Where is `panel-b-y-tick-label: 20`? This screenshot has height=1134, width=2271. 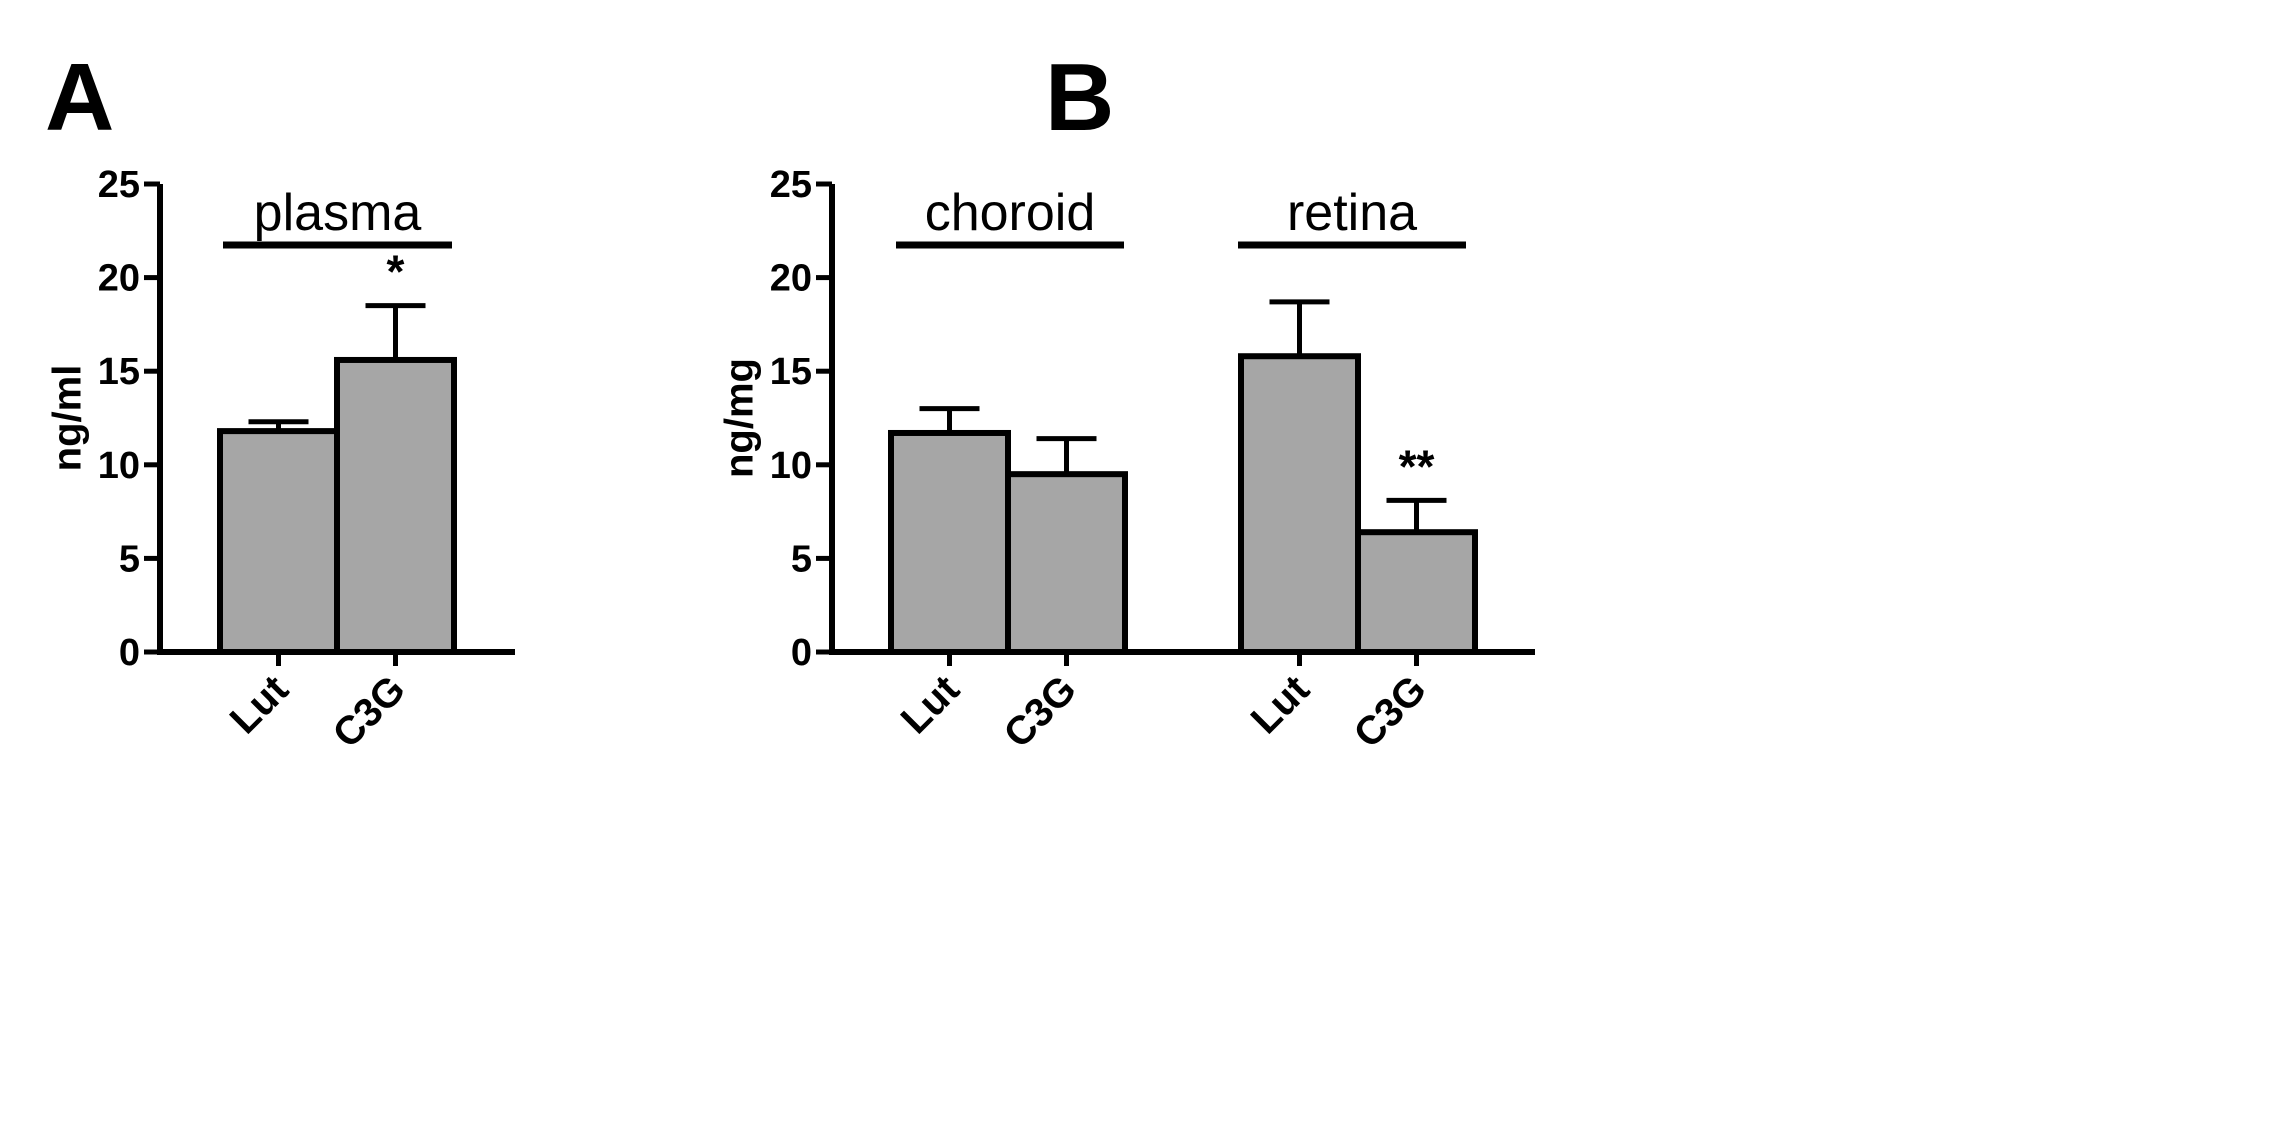
panel-b-y-tick-label: 20 is located at coordinates (791, 279).